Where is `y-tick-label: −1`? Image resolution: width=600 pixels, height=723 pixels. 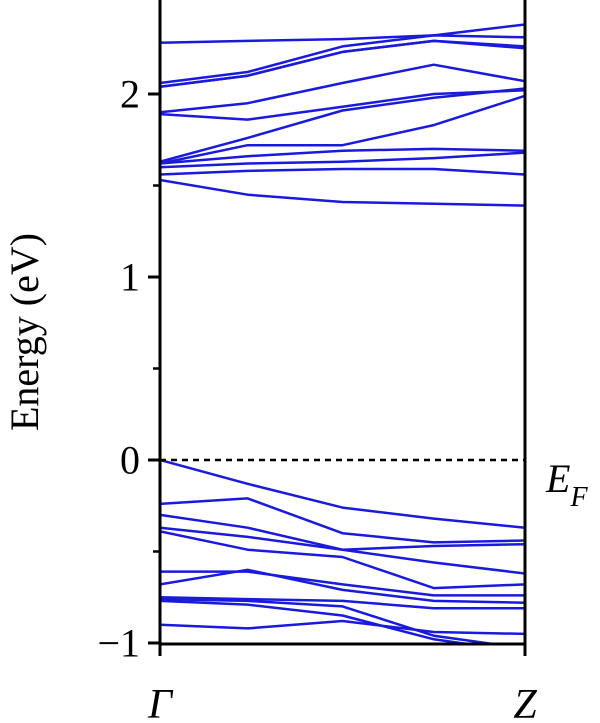
y-tick-label: −1 is located at coordinates (118, 643).